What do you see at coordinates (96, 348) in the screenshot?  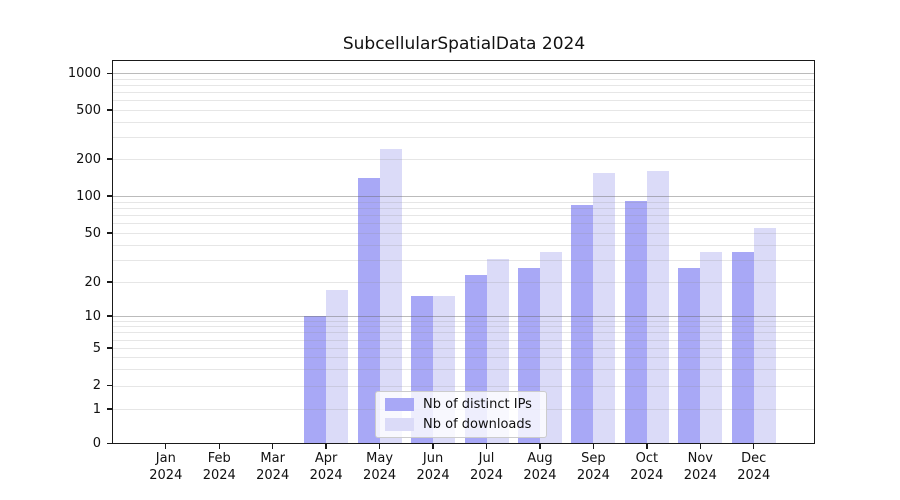 I see `y-tick-label: 5` at bounding box center [96, 348].